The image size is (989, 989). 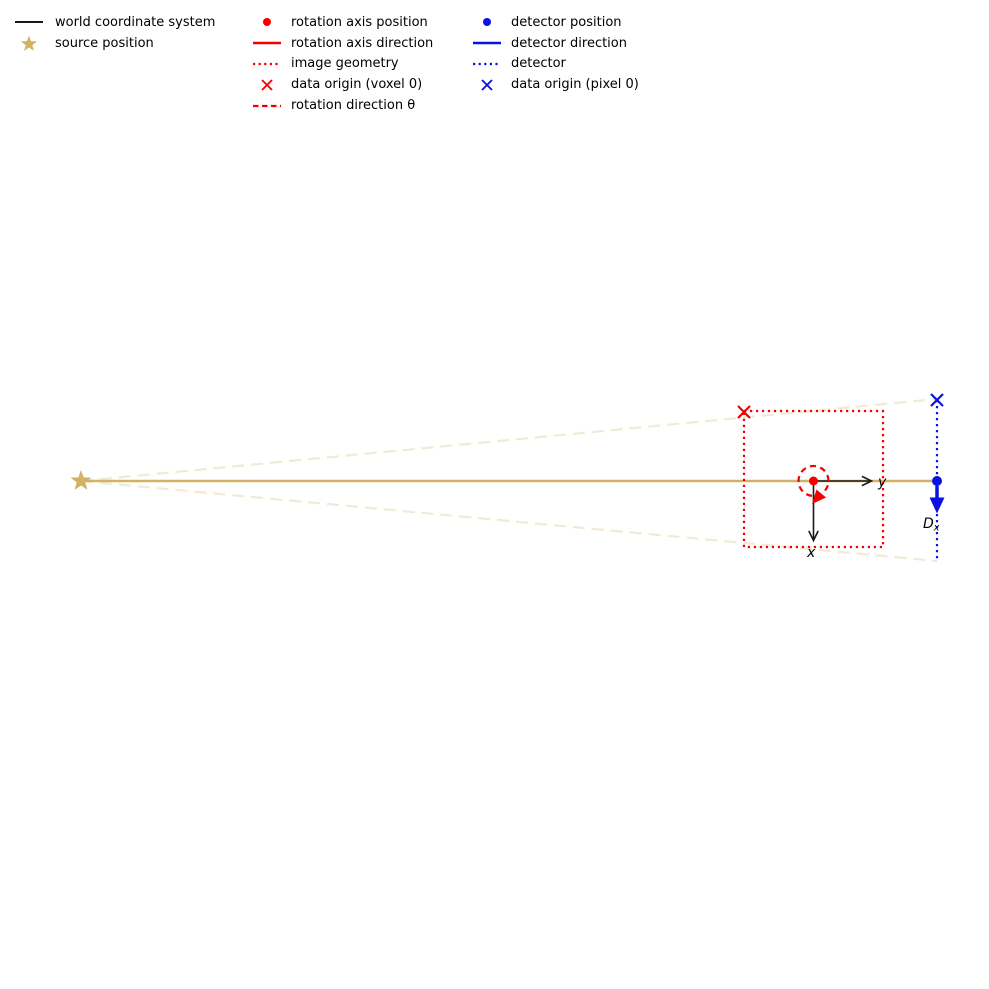 I want to click on image-geometry-dotted-line-icon, so click(x=267, y=64).